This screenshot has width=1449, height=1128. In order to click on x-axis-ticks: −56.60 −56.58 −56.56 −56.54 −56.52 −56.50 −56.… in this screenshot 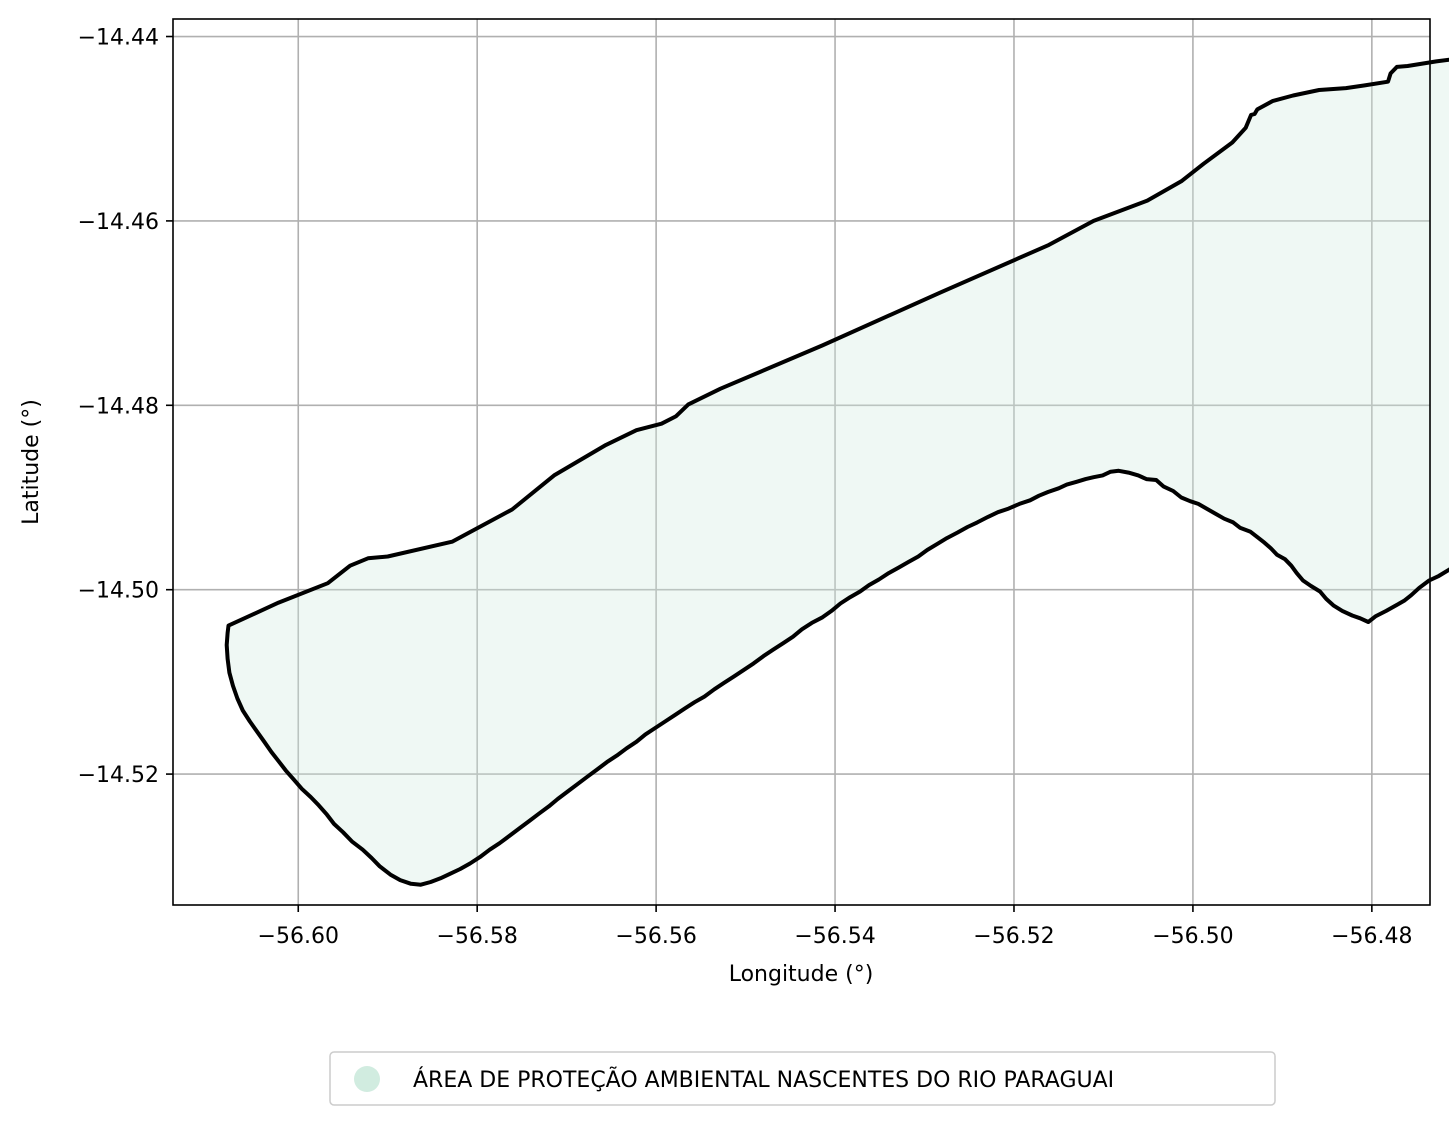, I will do `click(835, 927)`.